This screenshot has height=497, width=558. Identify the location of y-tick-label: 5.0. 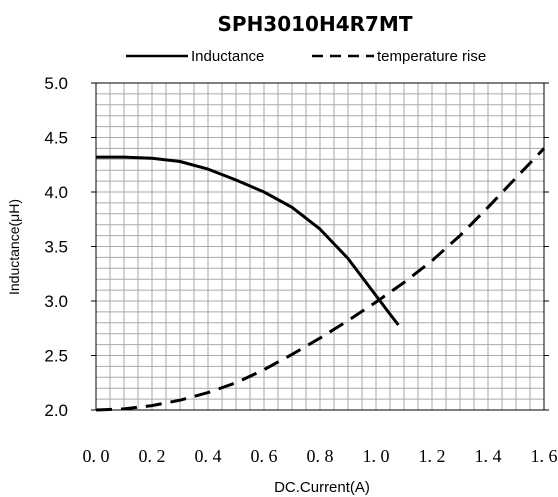
(56, 83).